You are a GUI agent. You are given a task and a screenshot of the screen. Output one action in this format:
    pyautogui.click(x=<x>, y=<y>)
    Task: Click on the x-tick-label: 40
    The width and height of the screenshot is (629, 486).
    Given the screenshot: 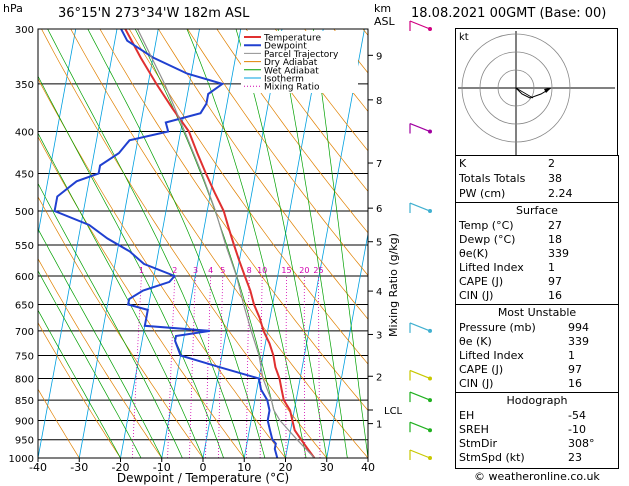 What is the action you would take?
    pyautogui.click(x=368, y=467)
    